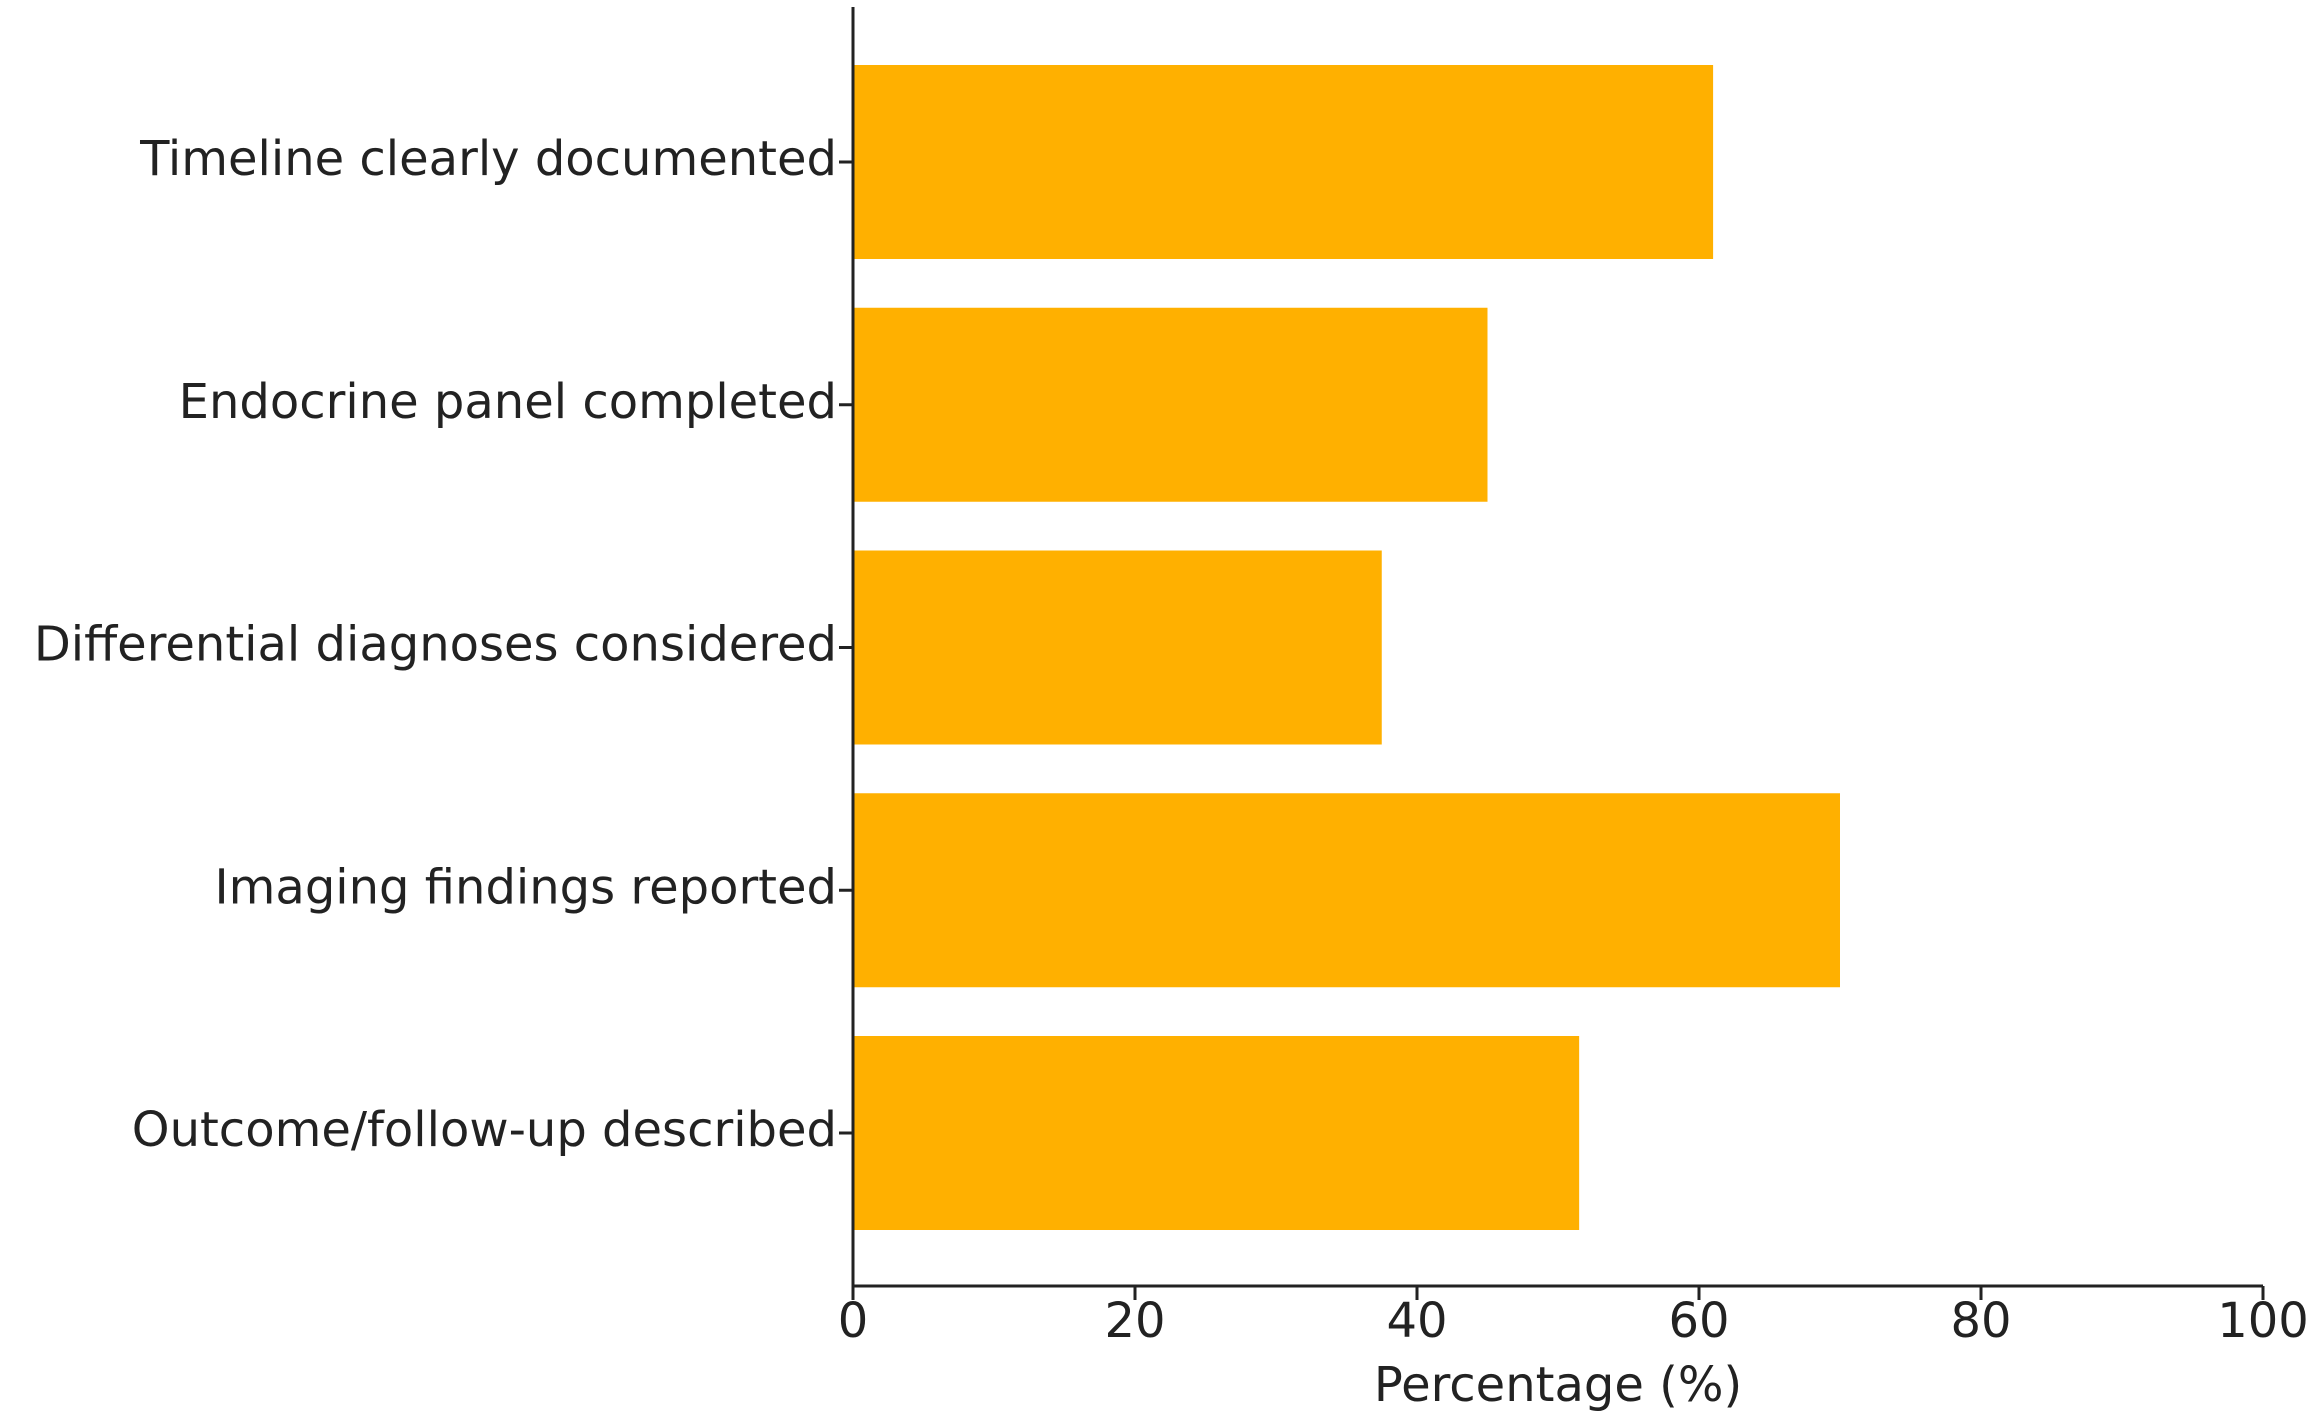  I want to click on x-axis-label: Percentage (%), so click(1558, 1385).